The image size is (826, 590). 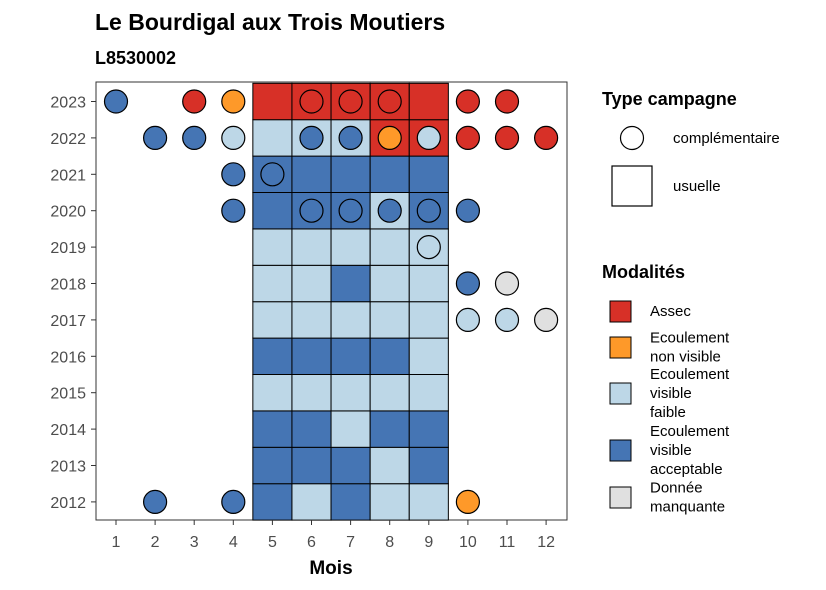 What do you see at coordinates (620, 393) in the screenshot?
I see `legend-swatch-ecoulement_faible` at bounding box center [620, 393].